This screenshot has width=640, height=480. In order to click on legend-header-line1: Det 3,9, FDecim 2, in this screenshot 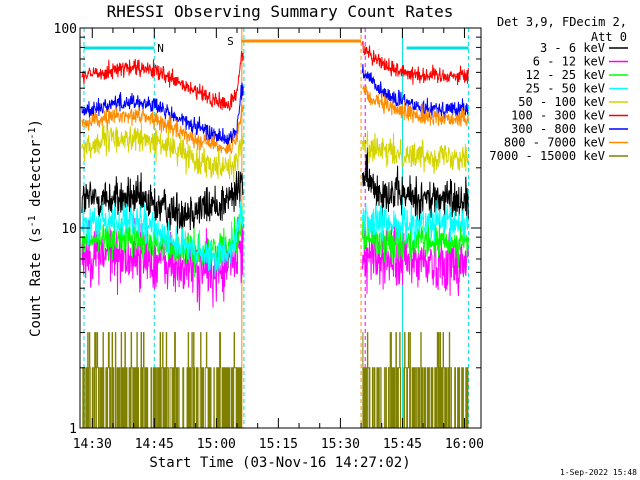, I will do `click(562, 22)`.